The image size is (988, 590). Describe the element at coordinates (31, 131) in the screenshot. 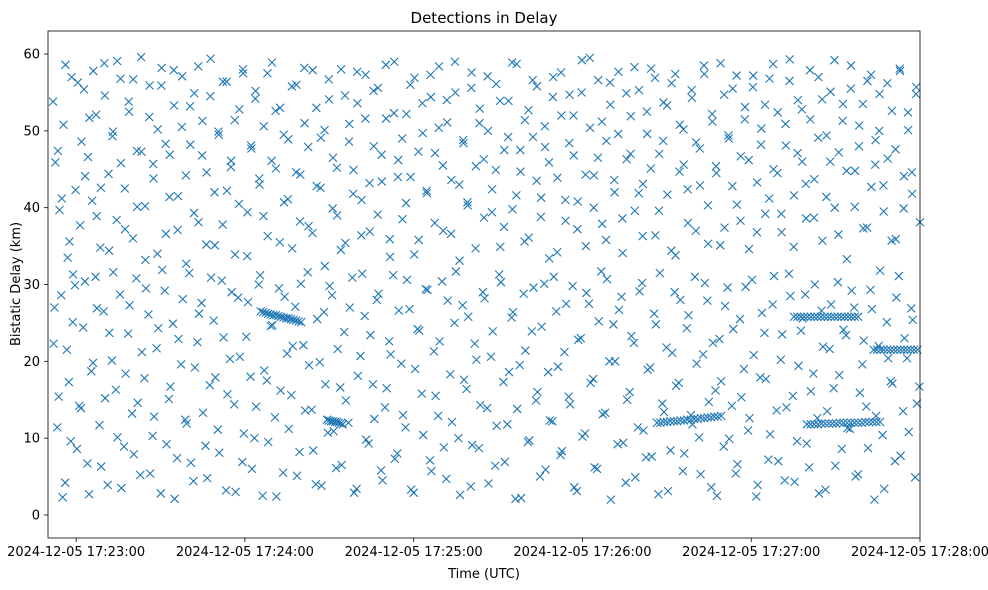

I see `y-tick-label: 50` at that location.